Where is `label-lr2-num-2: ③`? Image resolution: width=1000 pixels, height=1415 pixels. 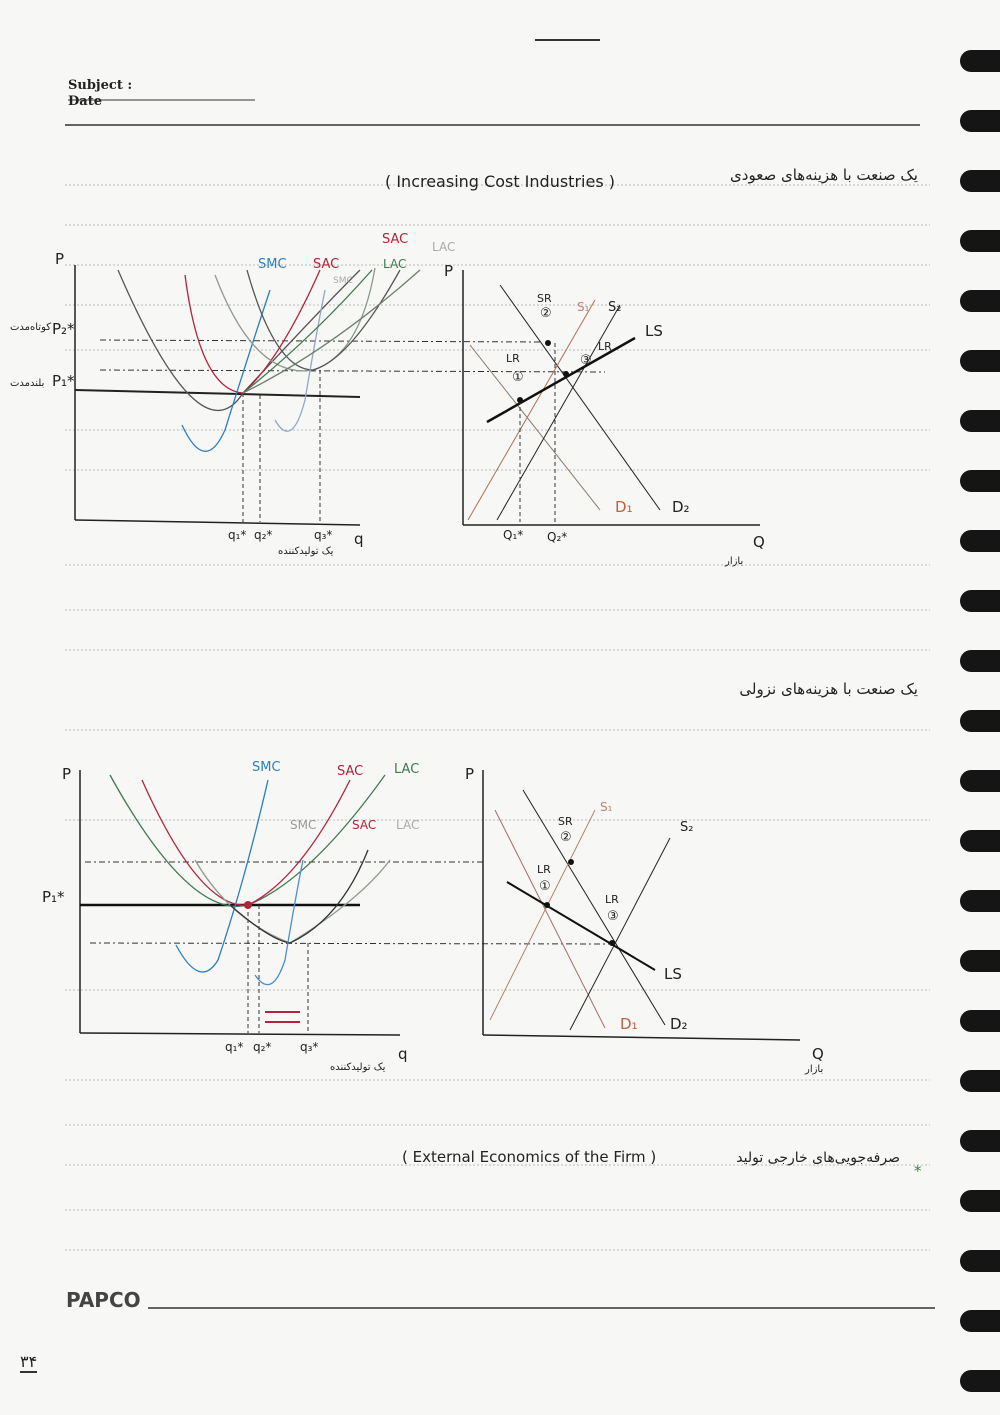 label-lr2-num-2: ③ is located at coordinates (613, 916).